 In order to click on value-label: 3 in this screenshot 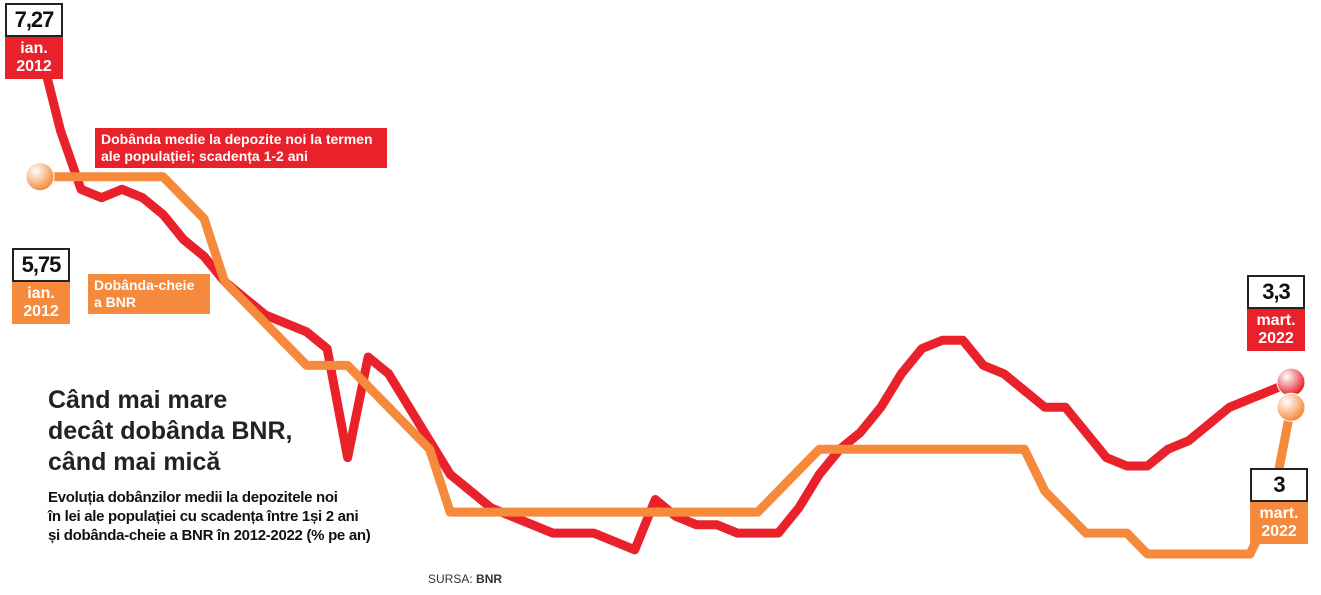, I will do `click(1279, 485)`.